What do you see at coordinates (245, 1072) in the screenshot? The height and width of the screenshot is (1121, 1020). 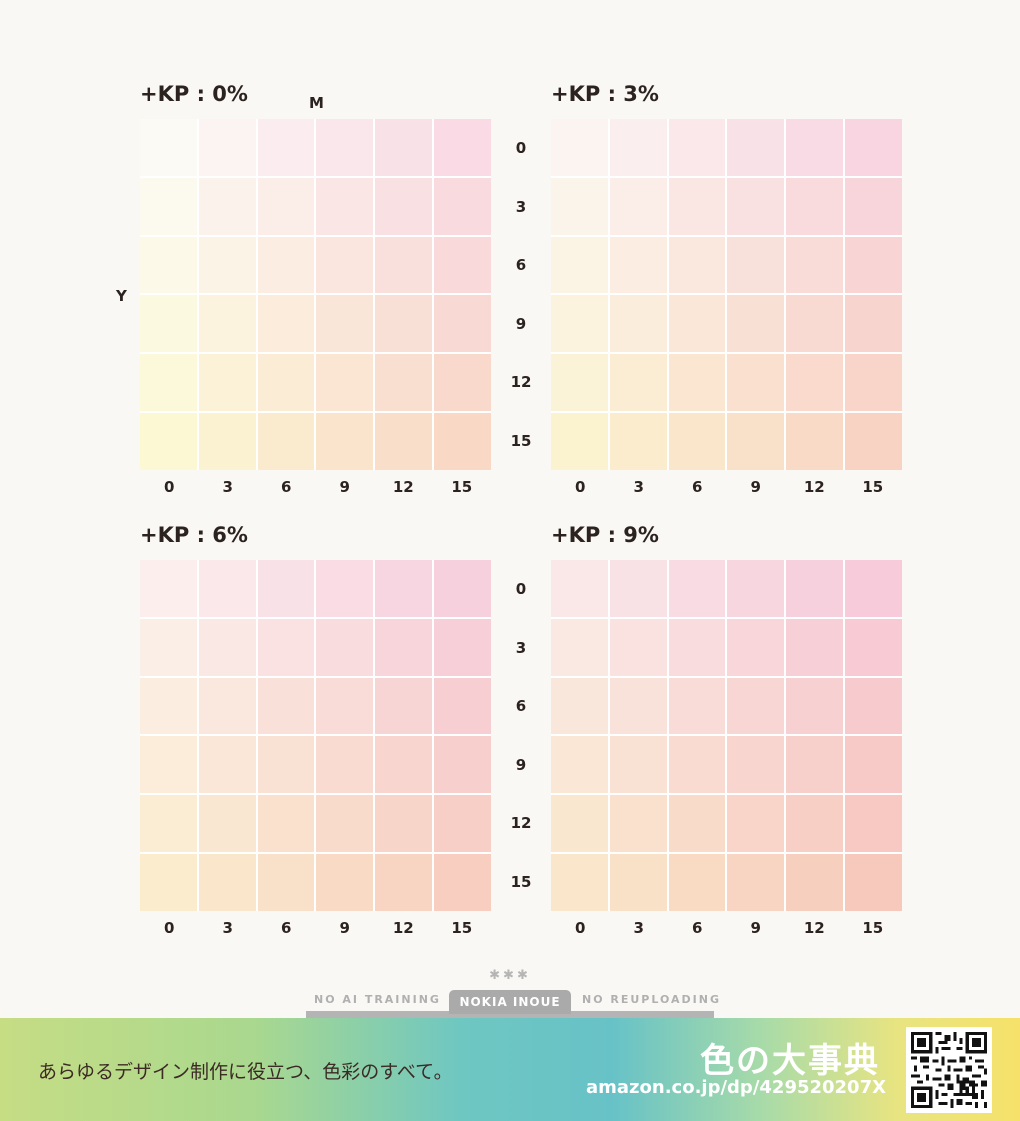 I see `banner-tagline: あらゆるデザイン制作に役立つ、色彩のすべて。` at bounding box center [245, 1072].